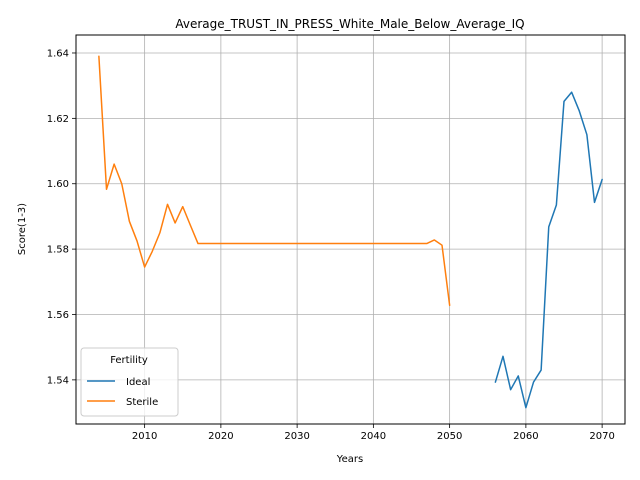 Image resolution: width=640 pixels, height=480 pixels. I want to click on y-tick-label: 1.62, so click(58, 119).